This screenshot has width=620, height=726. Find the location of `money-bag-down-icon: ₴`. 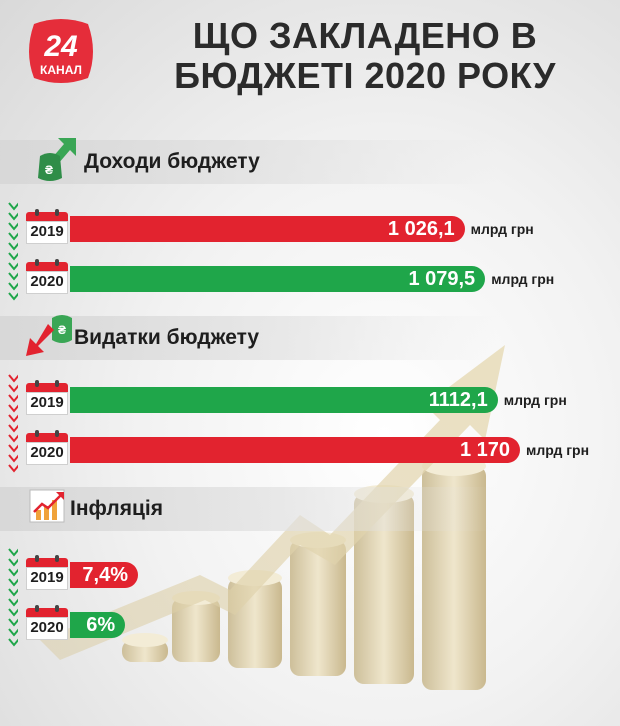

money-bag-down-icon: ₴ is located at coordinates (49, 335).